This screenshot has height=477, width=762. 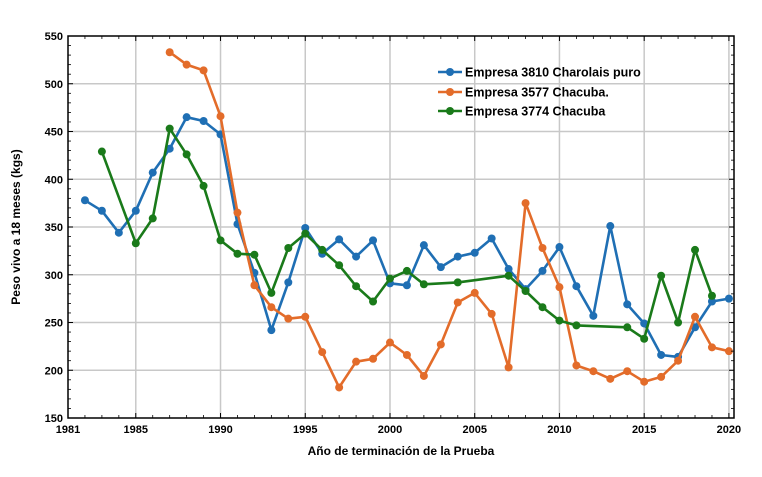 I want to click on y-tick-label: 300, so click(x=54, y=276).